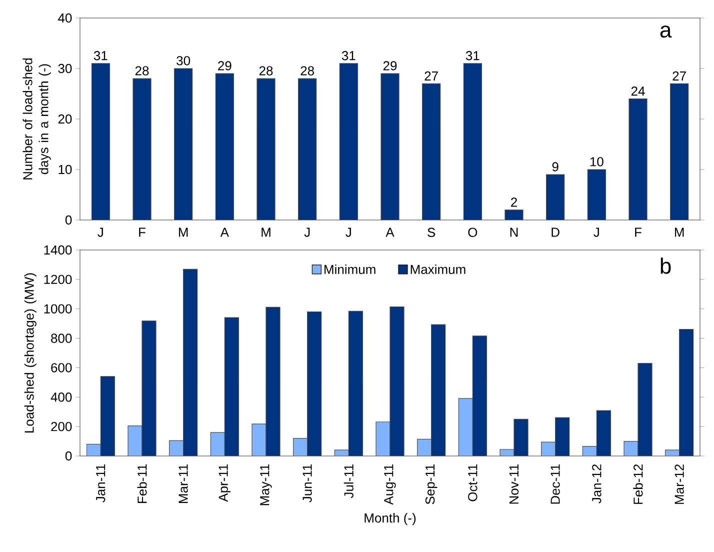  What do you see at coordinates (350, 269) in the screenshot?
I see `legend-label: Minimum` at bounding box center [350, 269].